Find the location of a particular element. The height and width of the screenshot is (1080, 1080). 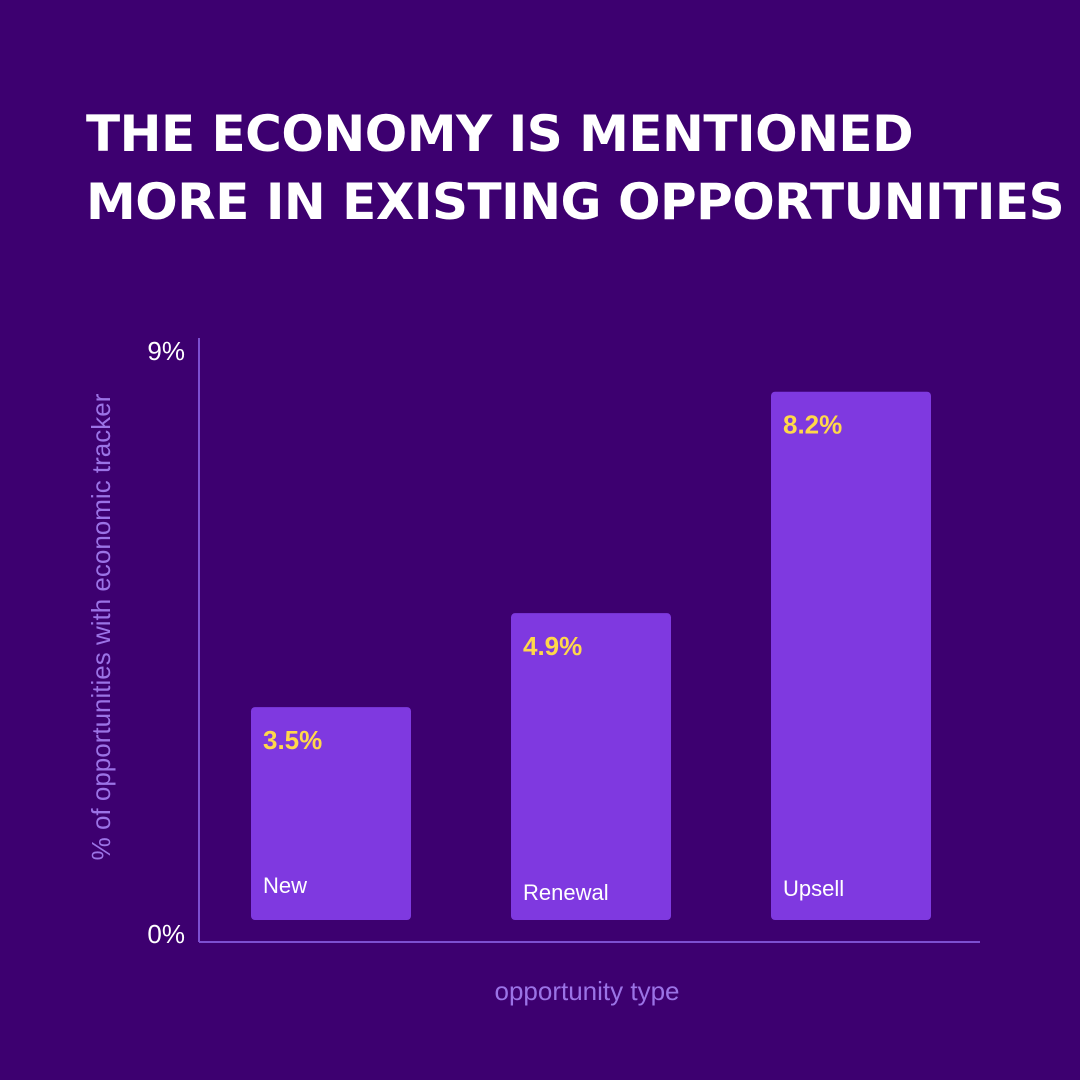

value-label-upsell: 8.2% is located at coordinates (812, 425).